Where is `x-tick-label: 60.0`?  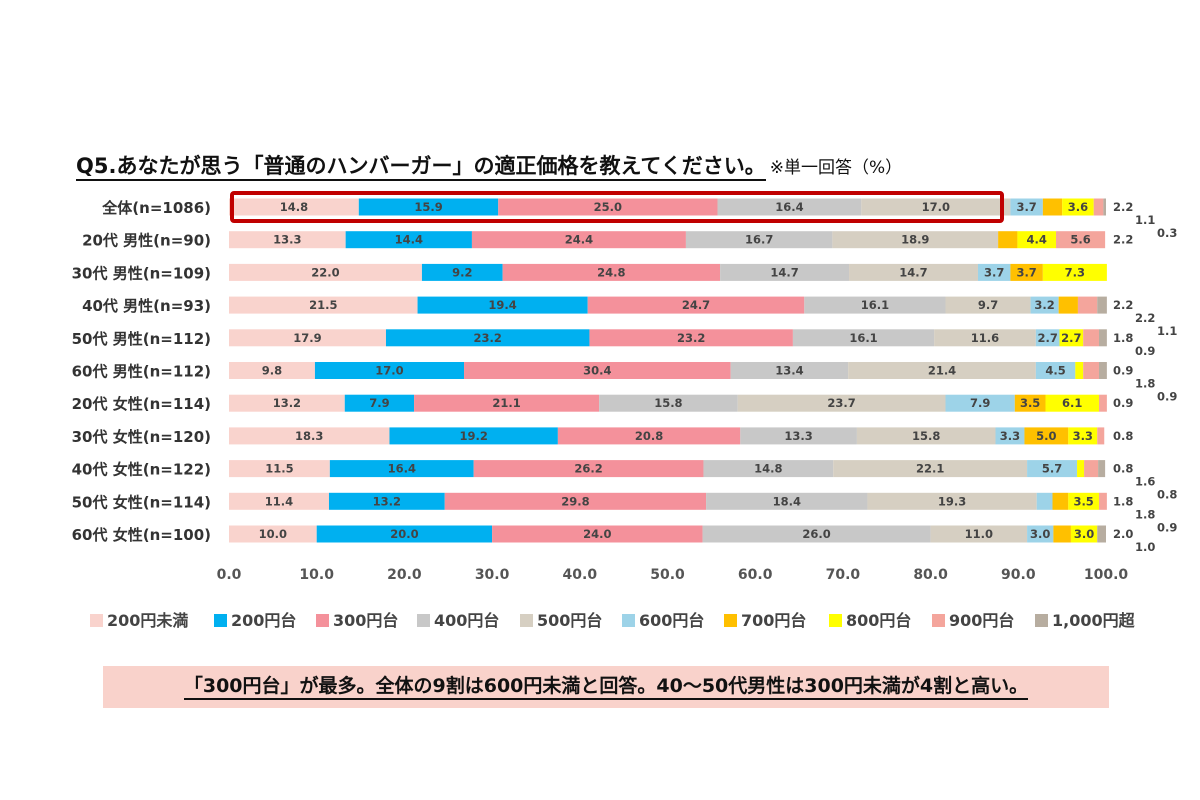
x-tick-label: 60.0 is located at coordinates (755, 575).